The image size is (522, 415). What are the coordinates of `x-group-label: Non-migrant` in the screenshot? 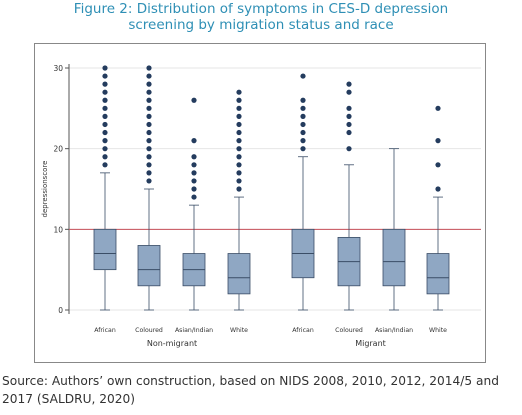 It's located at (172, 343).